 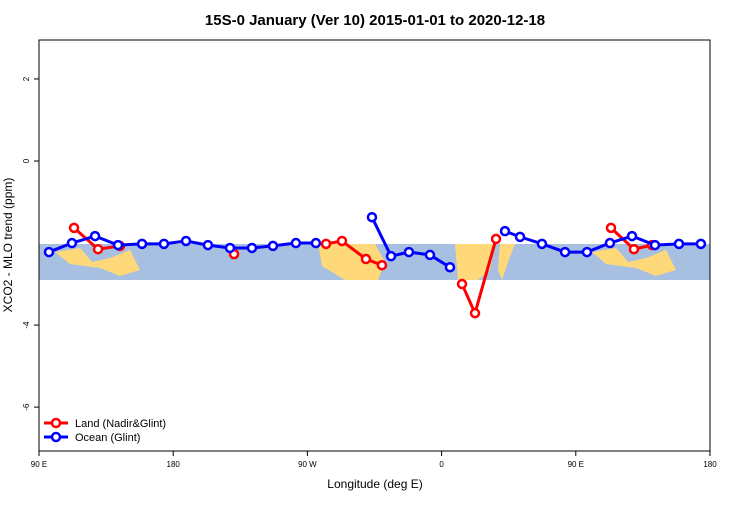 What do you see at coordinates (26, 78) in the screenshot?
I see `y-tick-label: 2` at bounding box center [26, 78].